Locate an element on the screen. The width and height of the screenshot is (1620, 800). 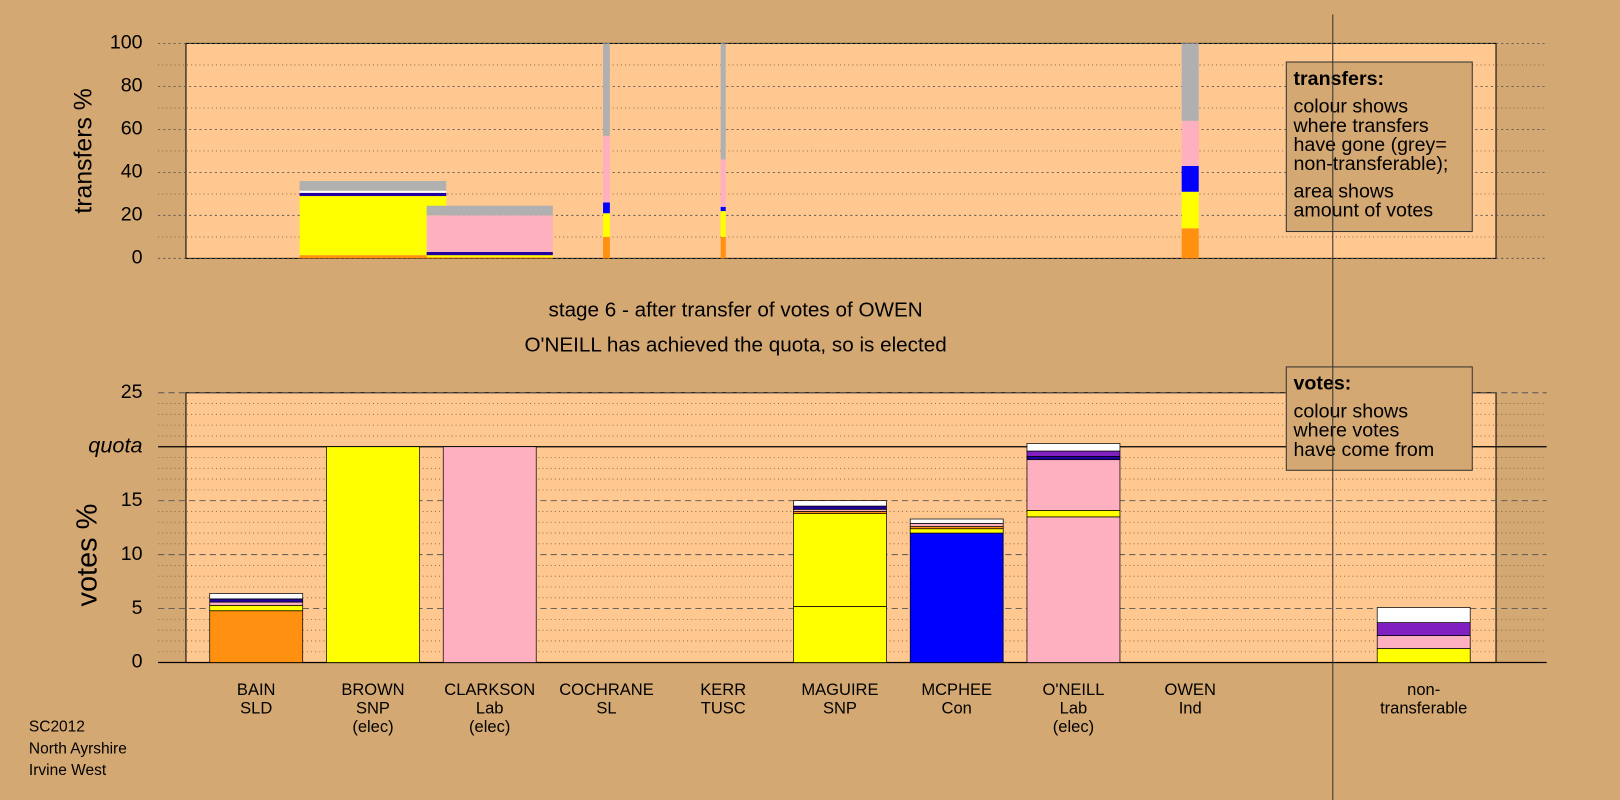
x-tick-label: SL is located at coordinates (606, 707).